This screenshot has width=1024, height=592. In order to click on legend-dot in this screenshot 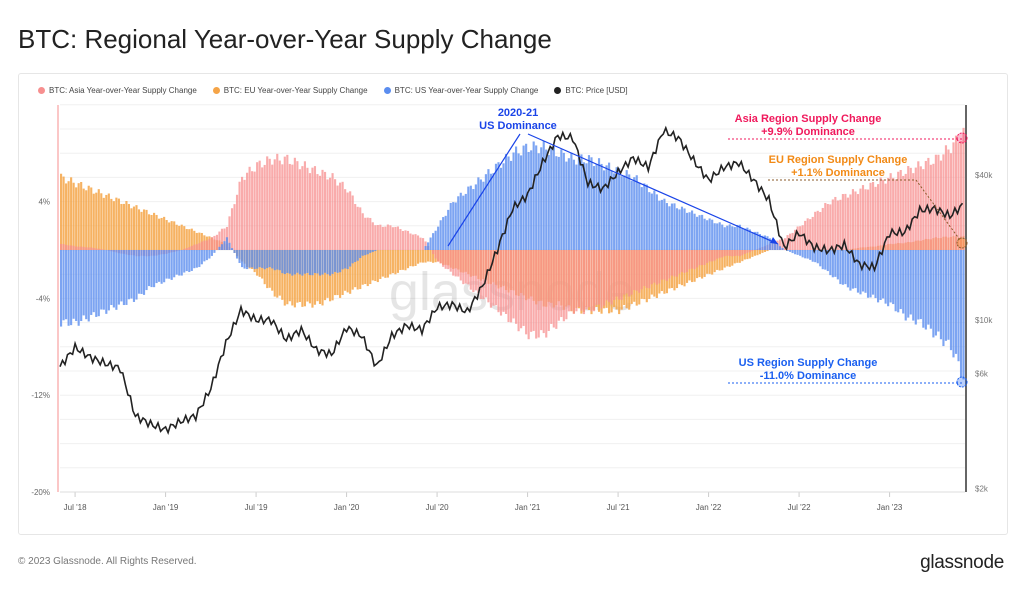, I will do `click(41, 90)`.